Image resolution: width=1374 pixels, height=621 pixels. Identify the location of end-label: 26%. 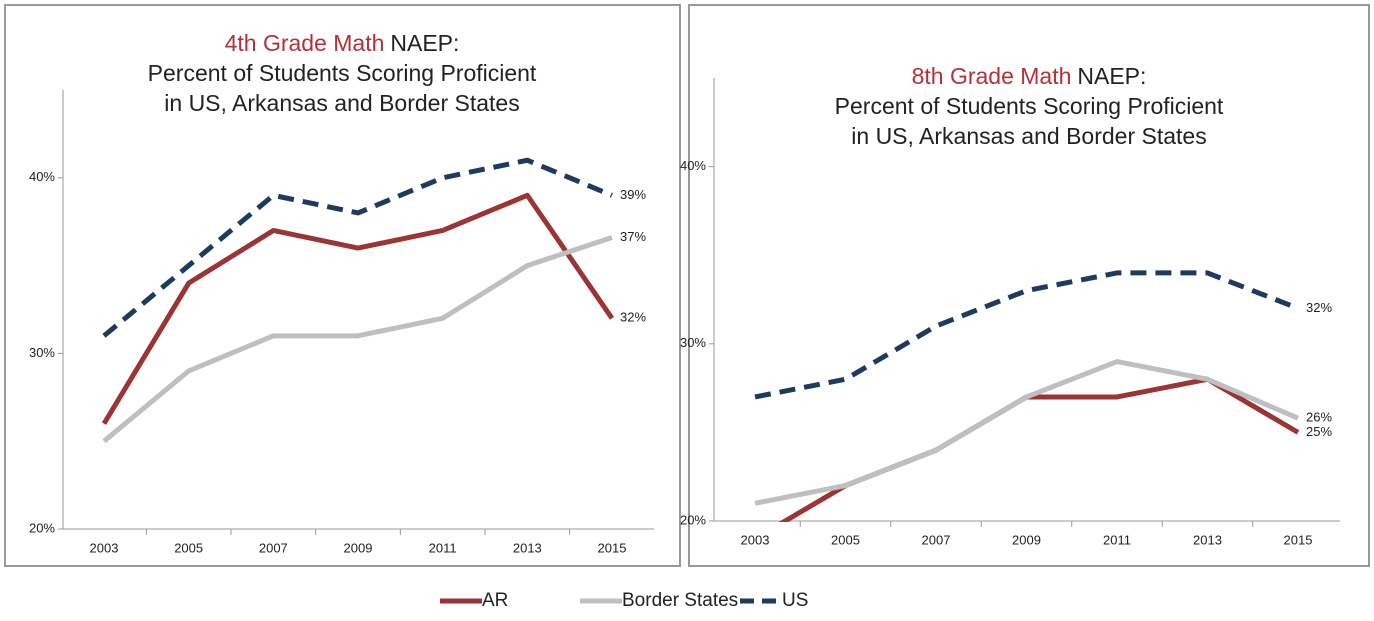
(1319, 417).